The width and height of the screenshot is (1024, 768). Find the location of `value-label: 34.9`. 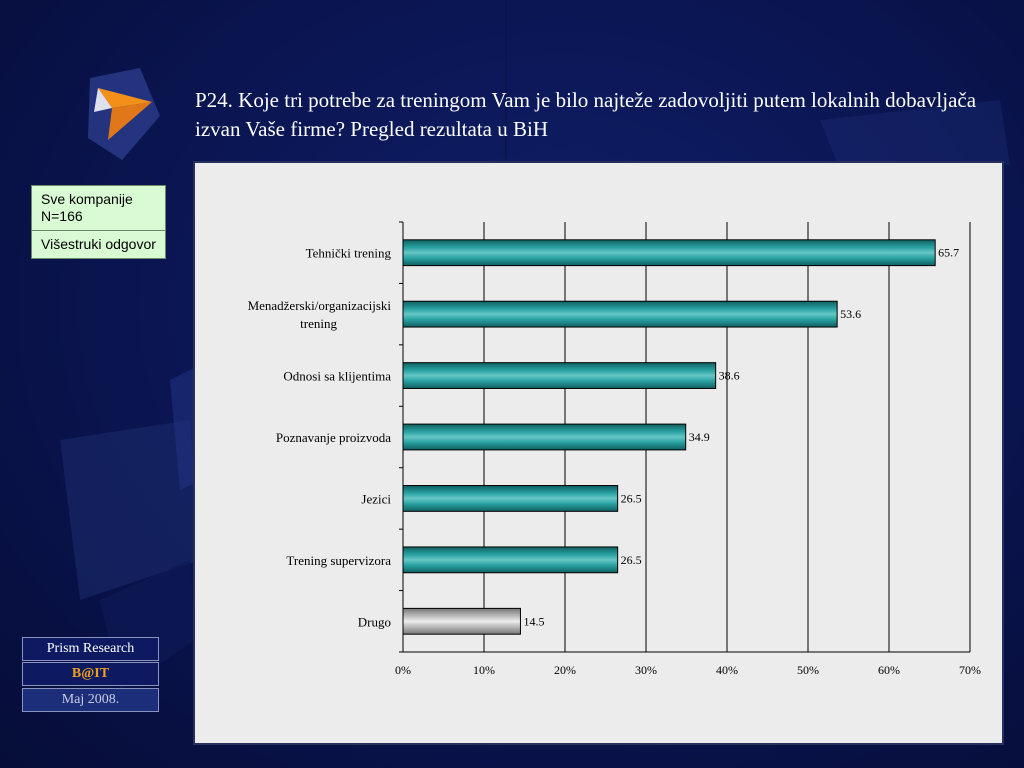

value-label: 34.9 is located at coordinates (699, 437).